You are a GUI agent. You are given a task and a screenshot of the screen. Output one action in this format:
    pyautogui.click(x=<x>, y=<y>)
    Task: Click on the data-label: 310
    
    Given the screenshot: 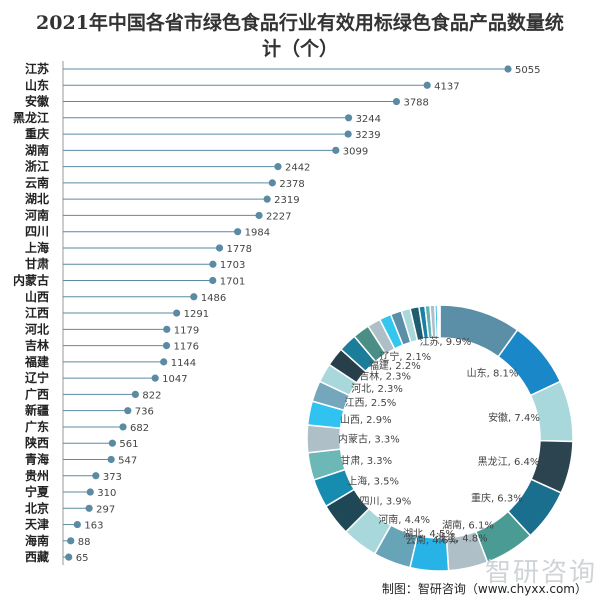 What is the action you would take?
    pyautogui.click(x=106, y=493)
    